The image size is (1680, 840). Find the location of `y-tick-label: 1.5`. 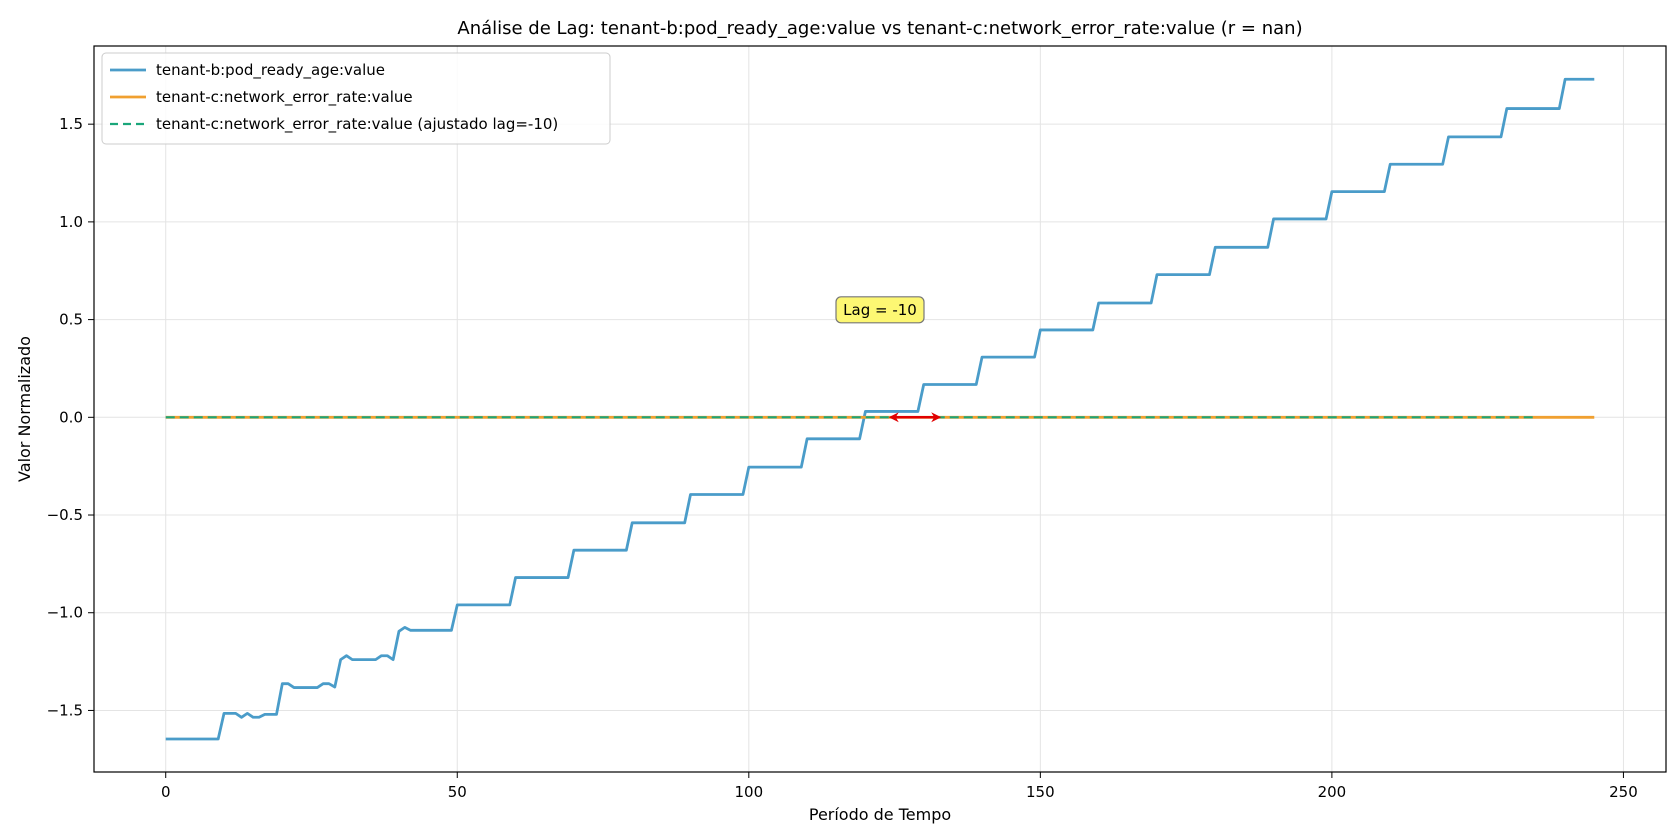

y-tick-label: 1.5 is located at coordinates (71, 124).